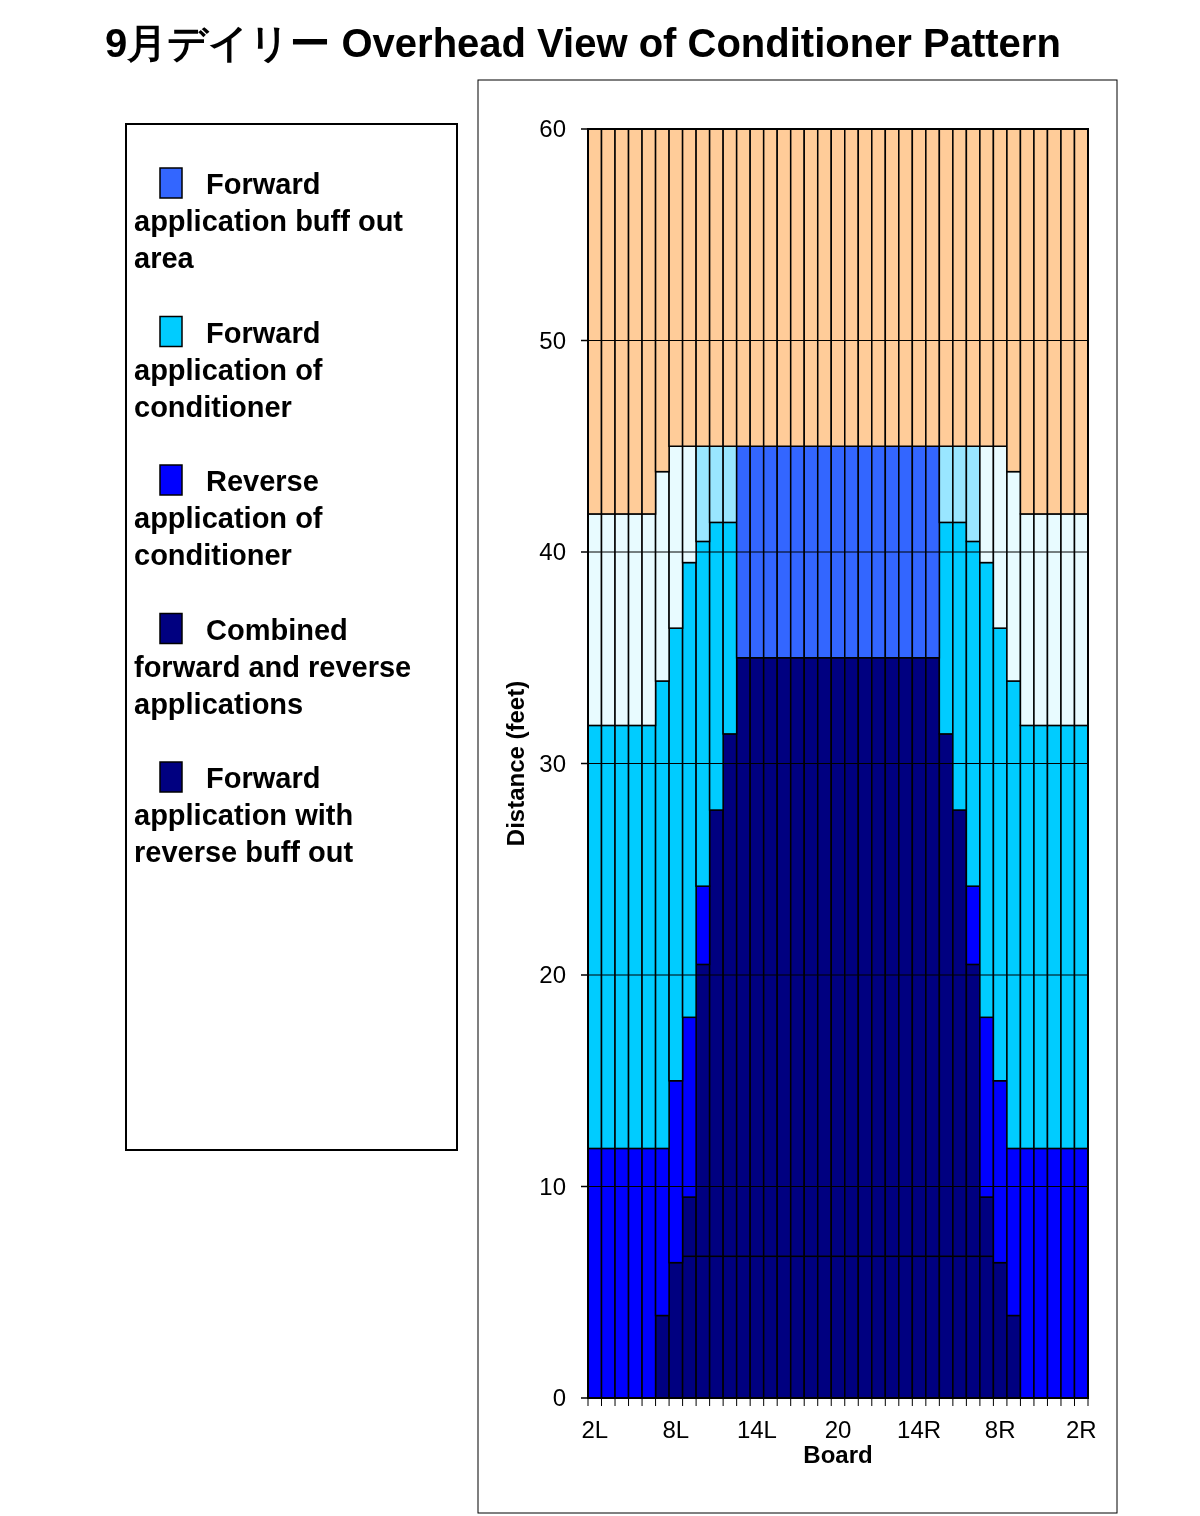 This screenshot has height=1516, width=1200. I want to click on legend-label: Forward application with reverse buff out, so click(244, 815).